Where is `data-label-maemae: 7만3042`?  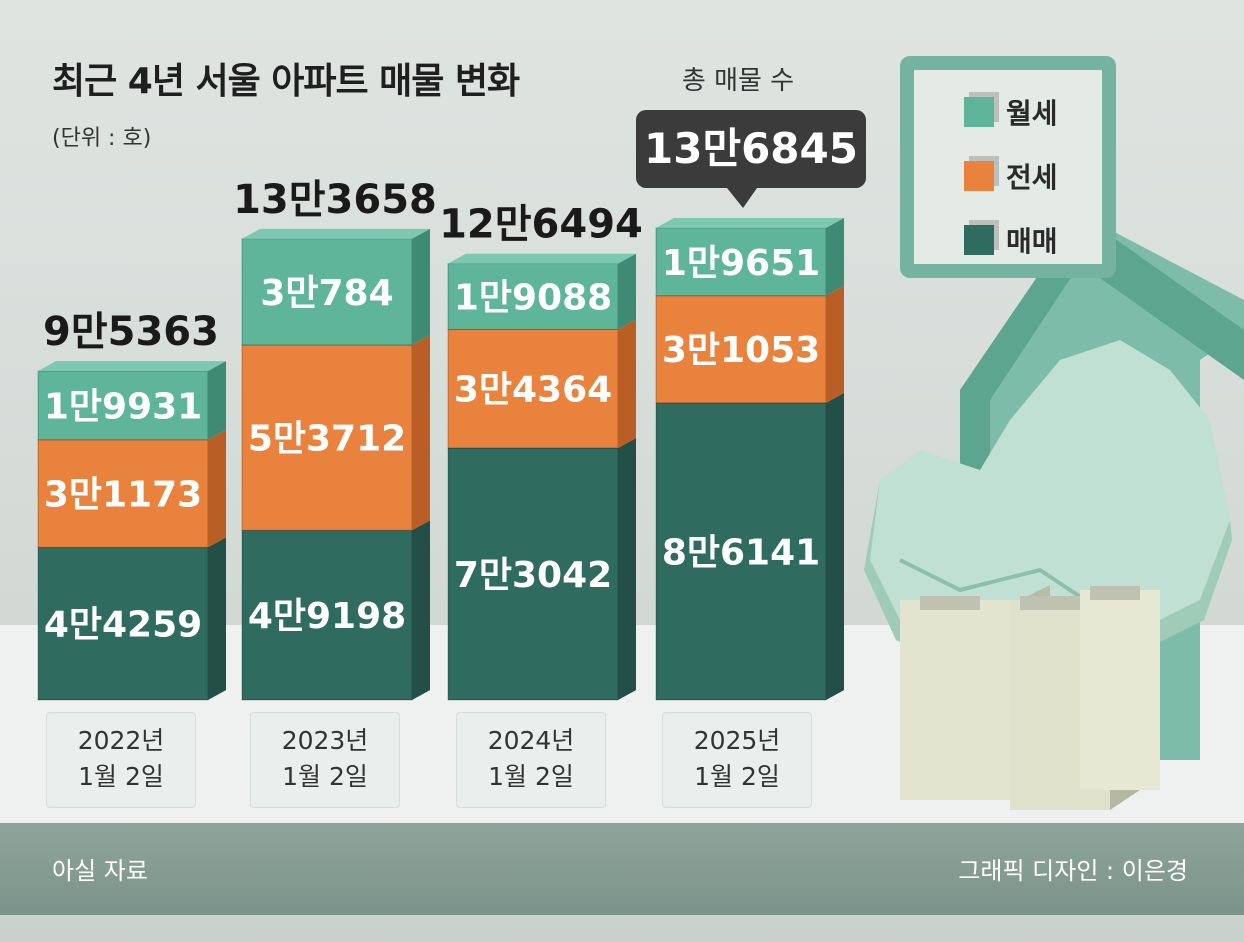
data-label-maemae: 7만3042 is located at coordinates (533, 575).